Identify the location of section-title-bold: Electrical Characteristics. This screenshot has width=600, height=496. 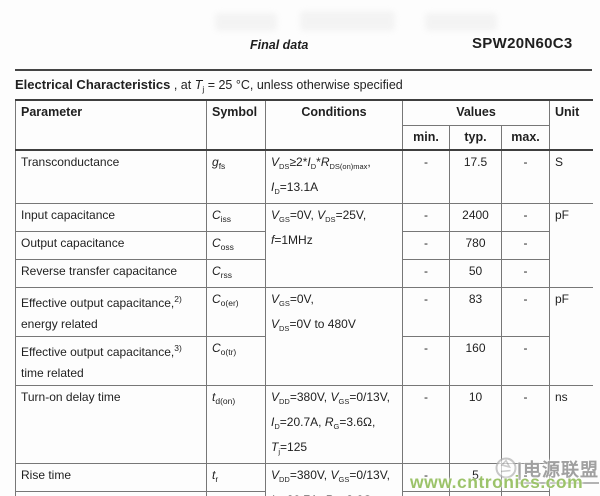
(93, 84).